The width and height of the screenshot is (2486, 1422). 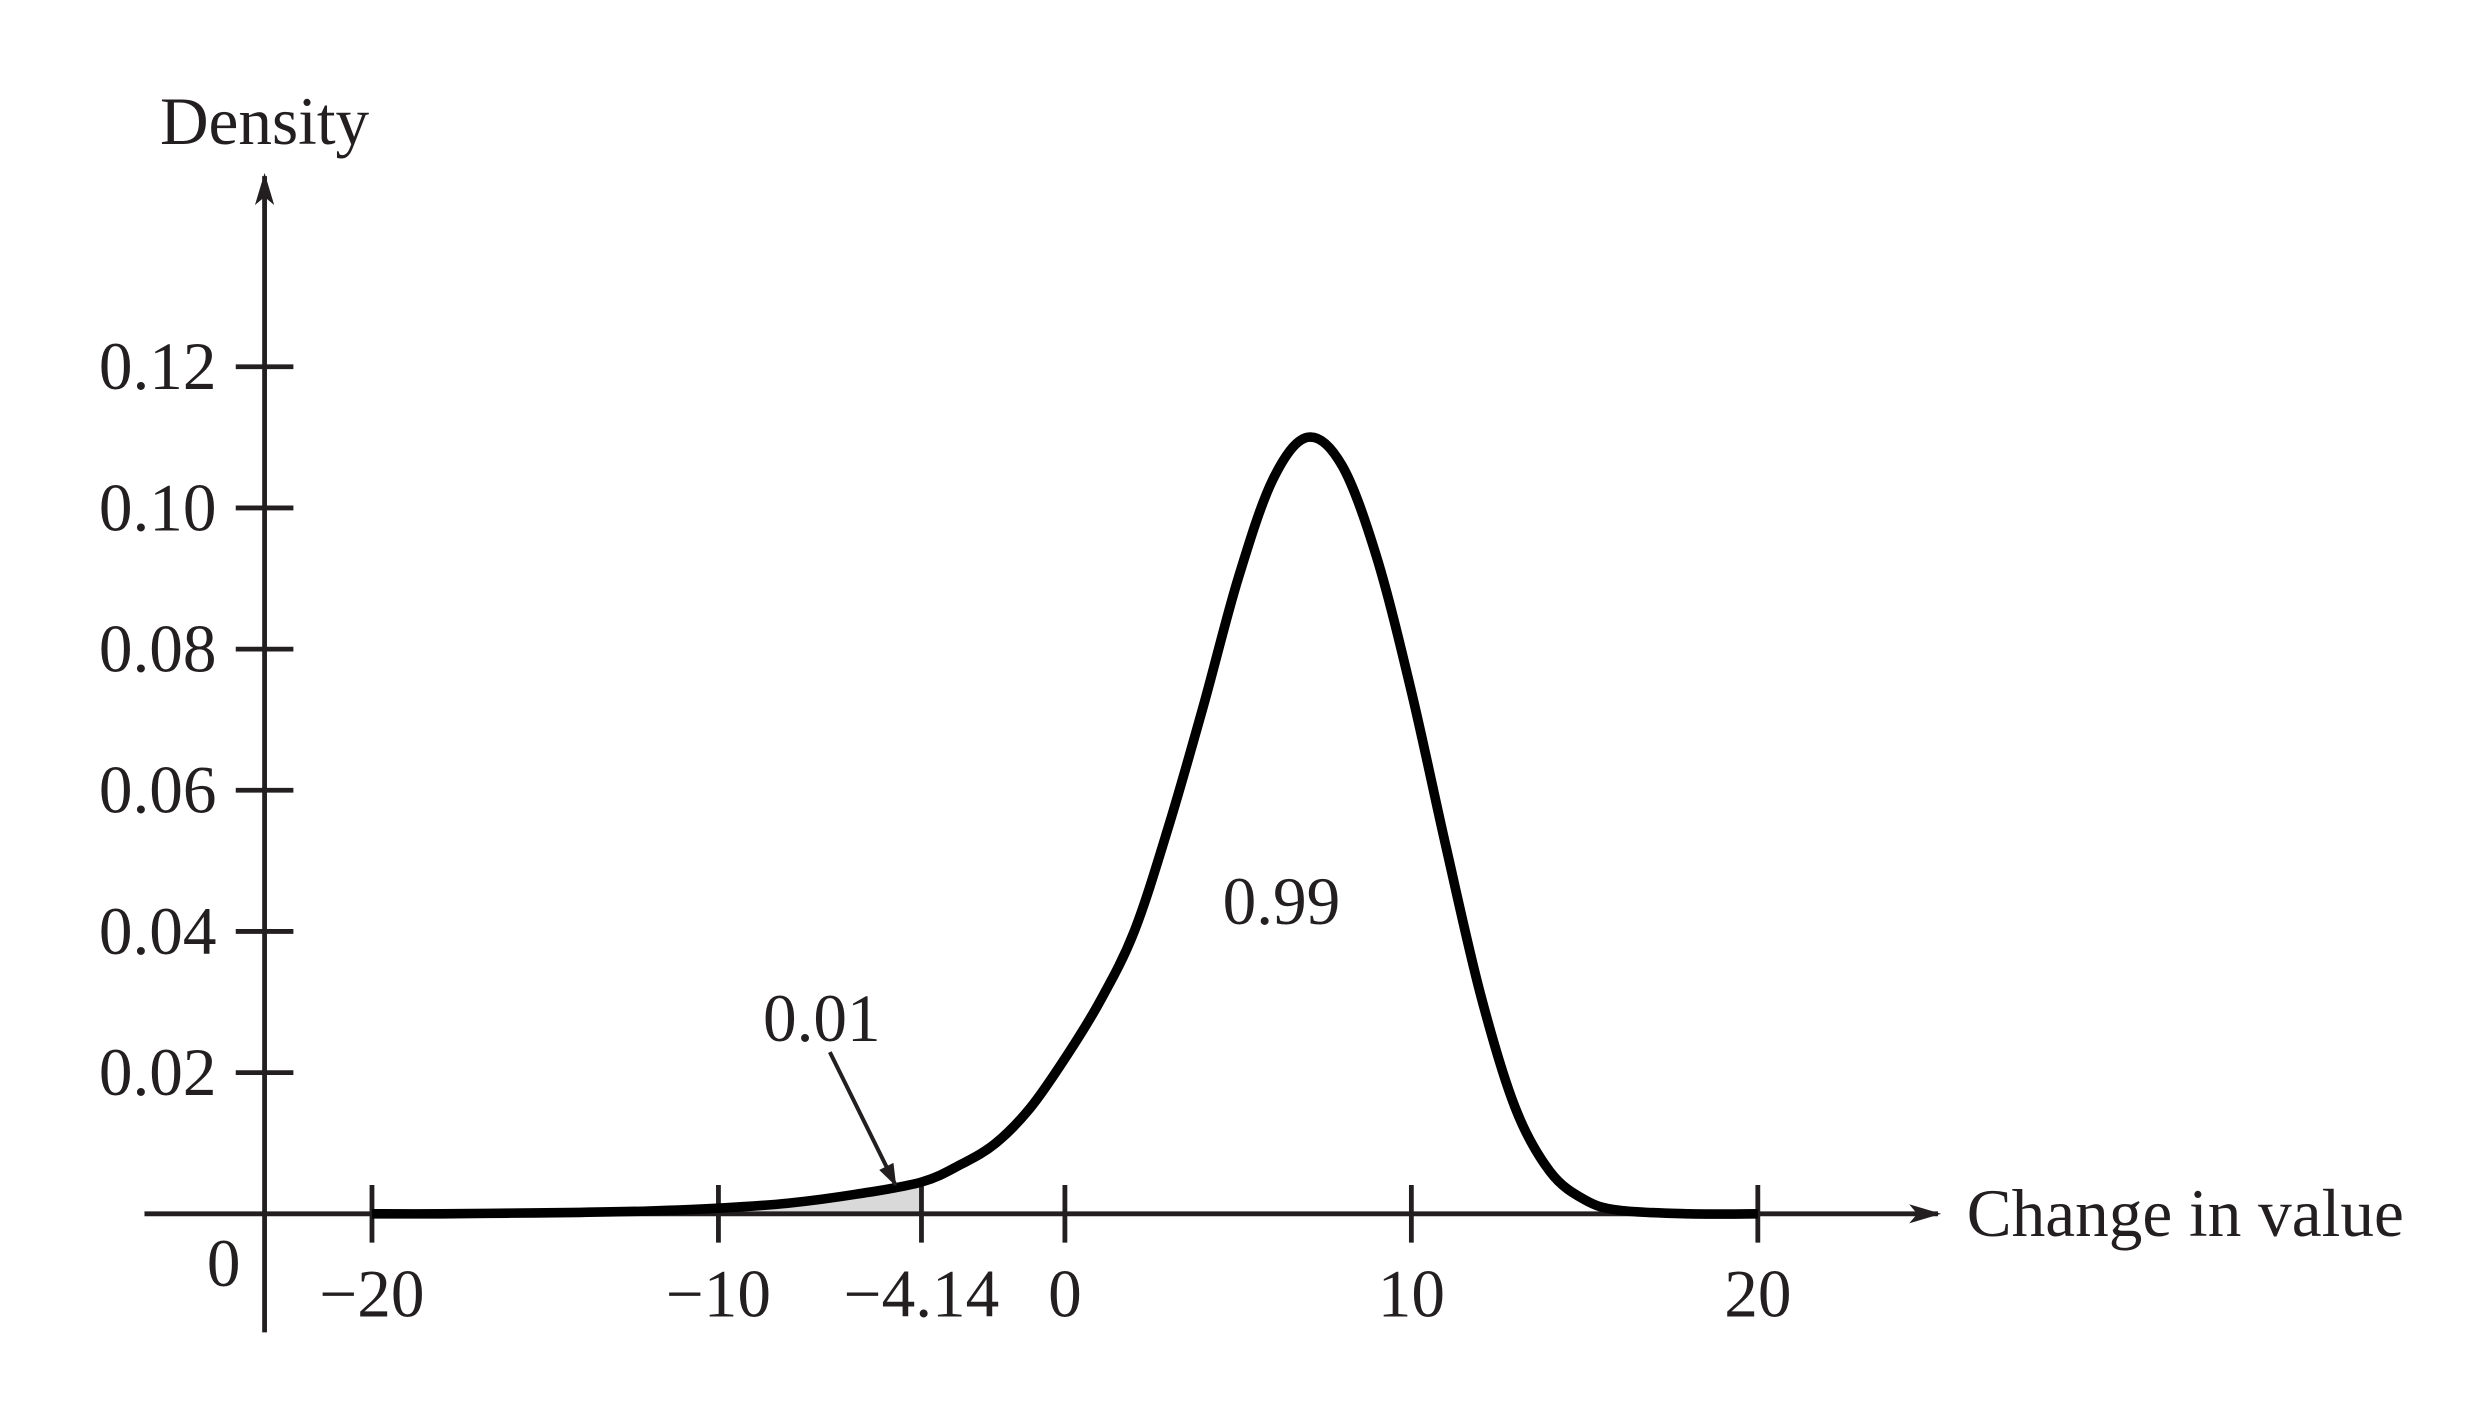 I want to click on y-tick-label: 0.08, so click(x=158, y=649).